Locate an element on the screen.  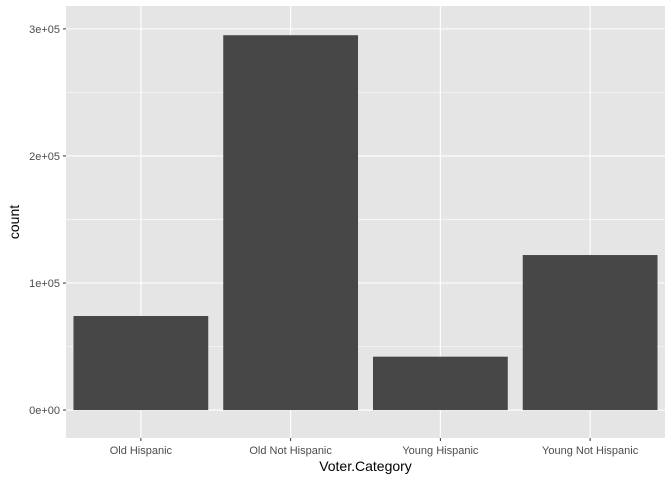
y-tick-label: 3e+05 is located at coordinates (44, 30).